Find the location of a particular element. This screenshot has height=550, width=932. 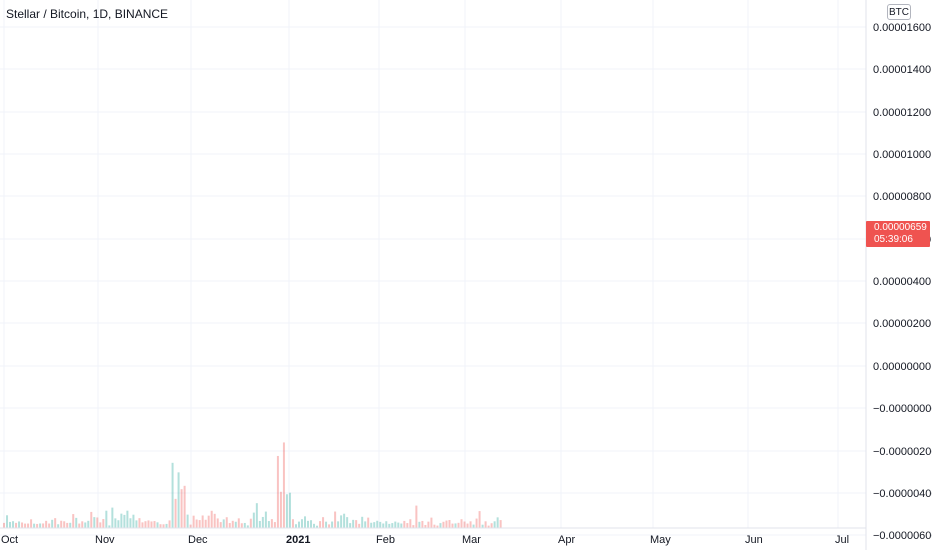

y-tick-label: 0.00000200 is located at coordinates (902, 324).